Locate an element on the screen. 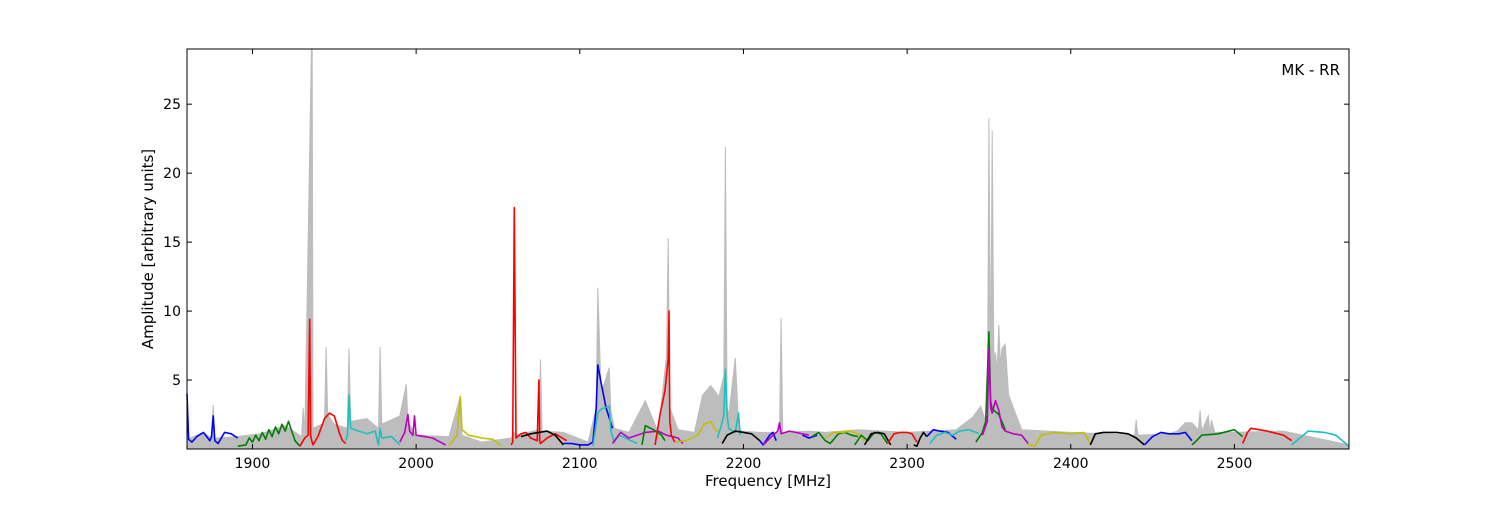 This screenshot has height=505, width=1500. x-tick-label: 2300 is located at coordinates (907, 464).